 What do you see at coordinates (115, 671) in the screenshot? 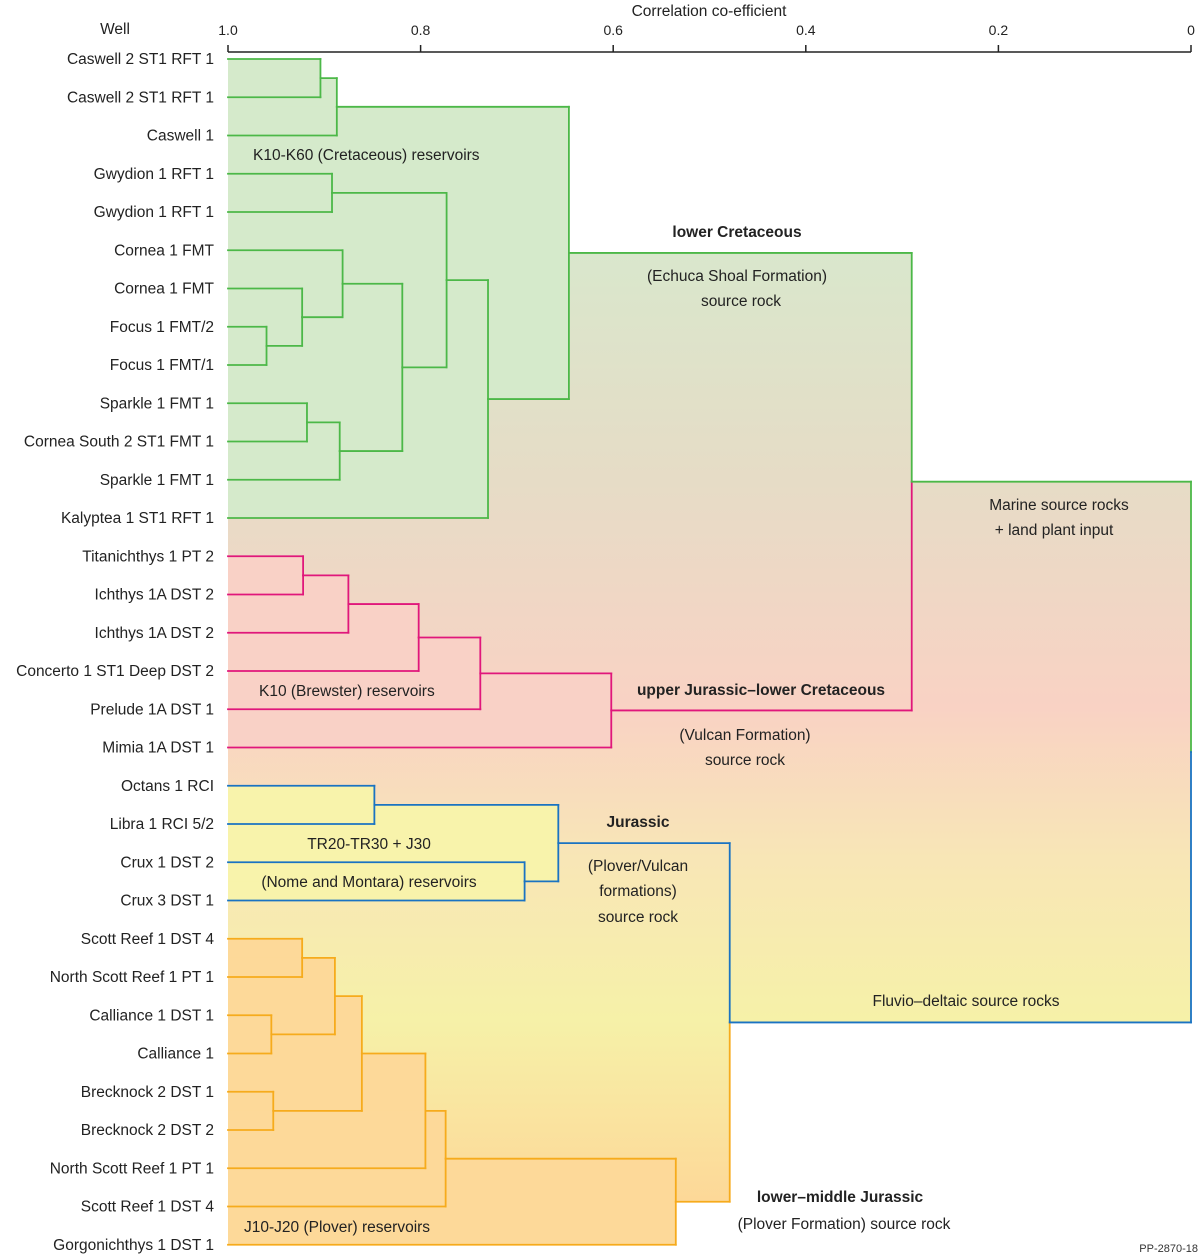
I see `well-label: Concerto 1 ST1 Deep DST 2` at bounding box center [115, 671].